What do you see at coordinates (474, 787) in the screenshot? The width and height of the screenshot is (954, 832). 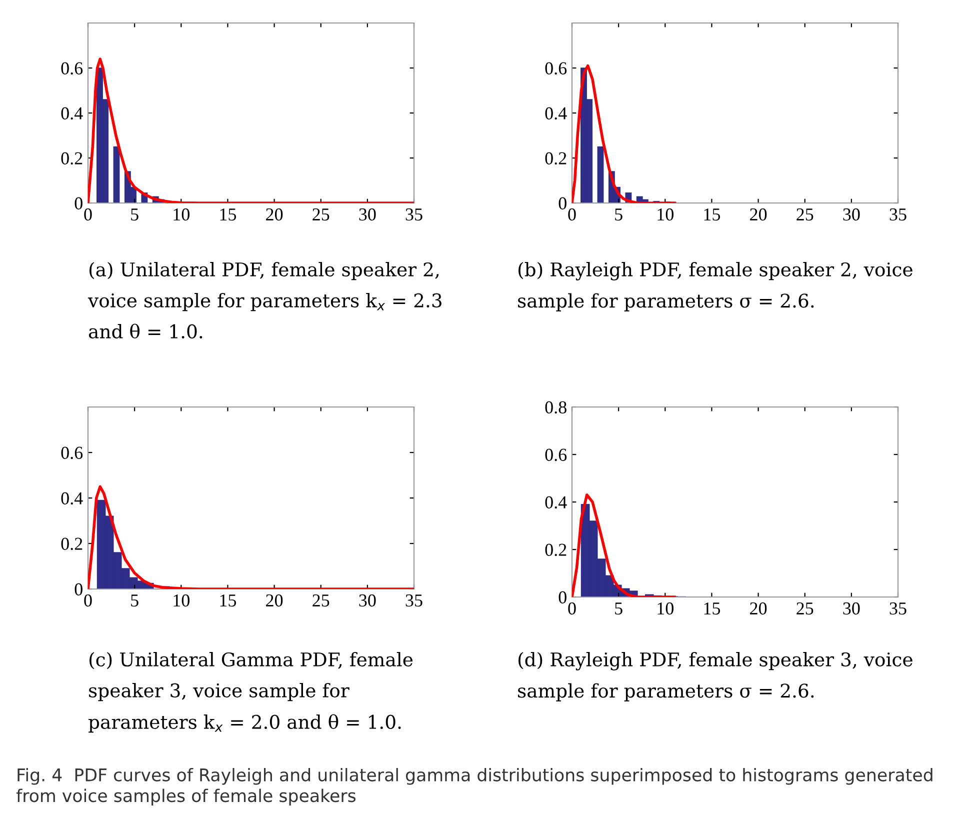 I see `caption: Fig. 4 PDF curves of Rayleigh and unilateral gamma distributions superimposed to histograms generated from voice samples of female speakers` at bounding box center [474, 787].